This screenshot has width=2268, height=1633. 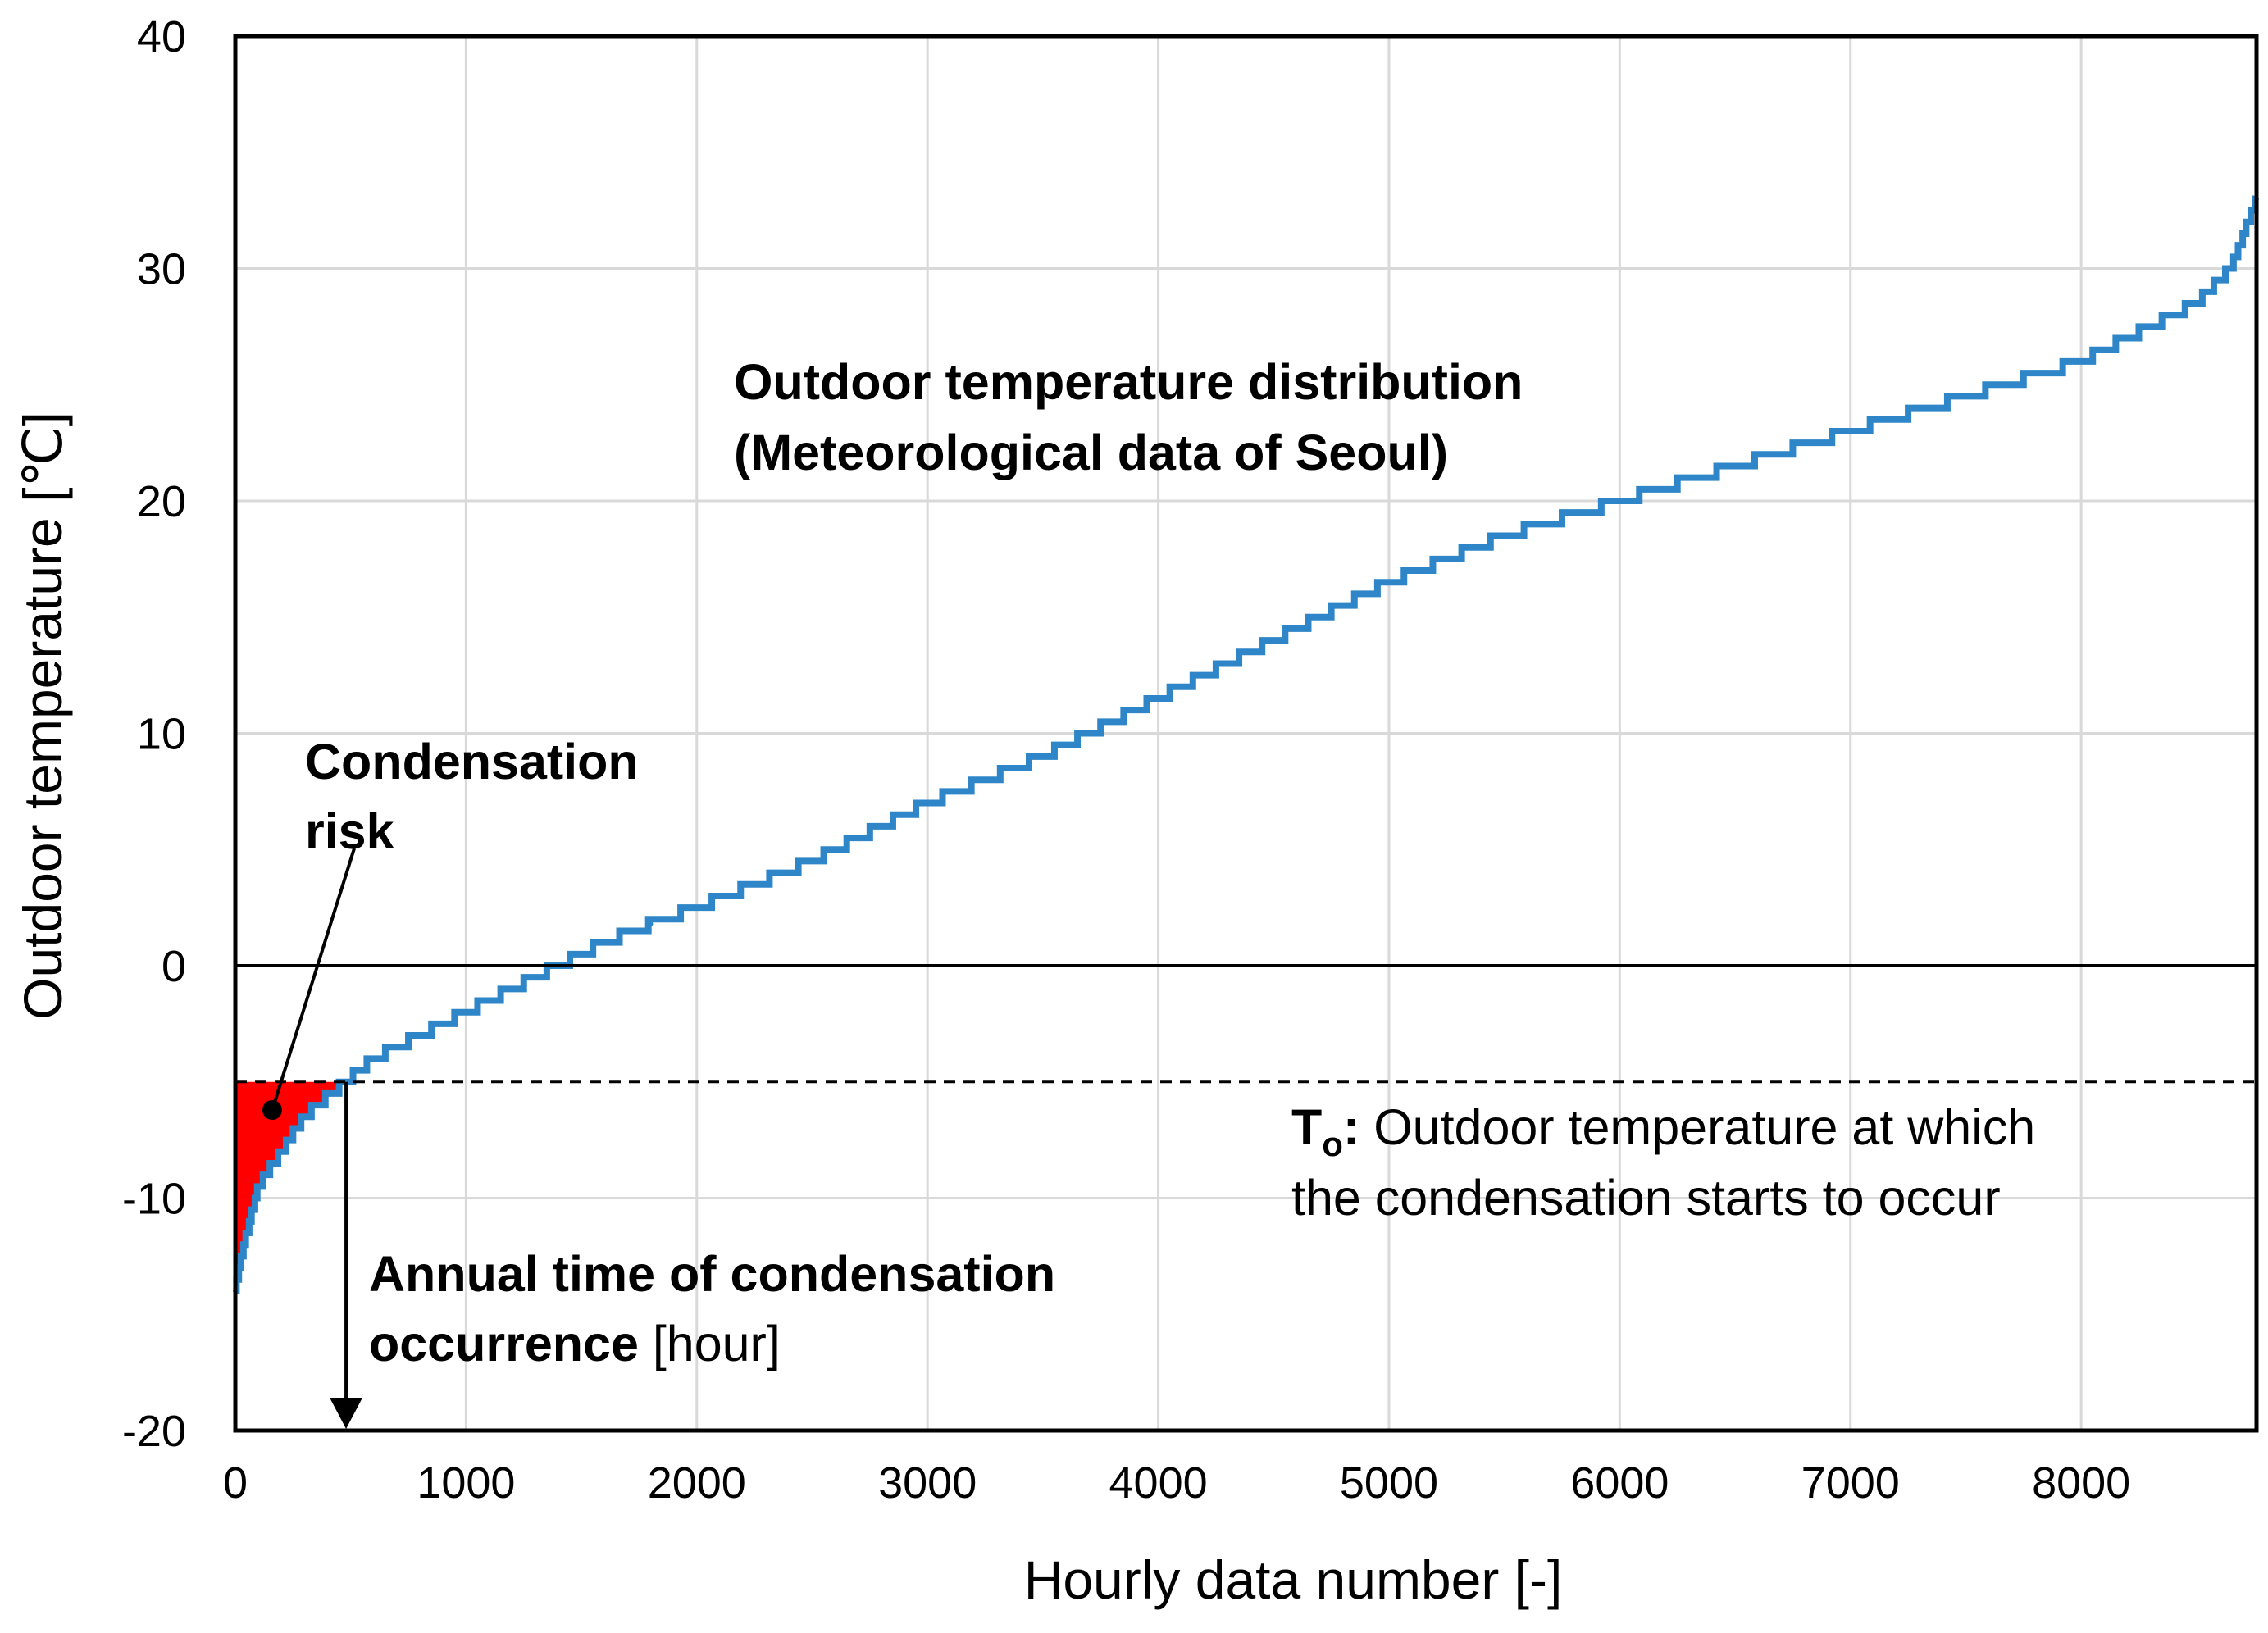 I want to click on annual-label-line1: Annual time of condensation, so click(x=712, y=1274).